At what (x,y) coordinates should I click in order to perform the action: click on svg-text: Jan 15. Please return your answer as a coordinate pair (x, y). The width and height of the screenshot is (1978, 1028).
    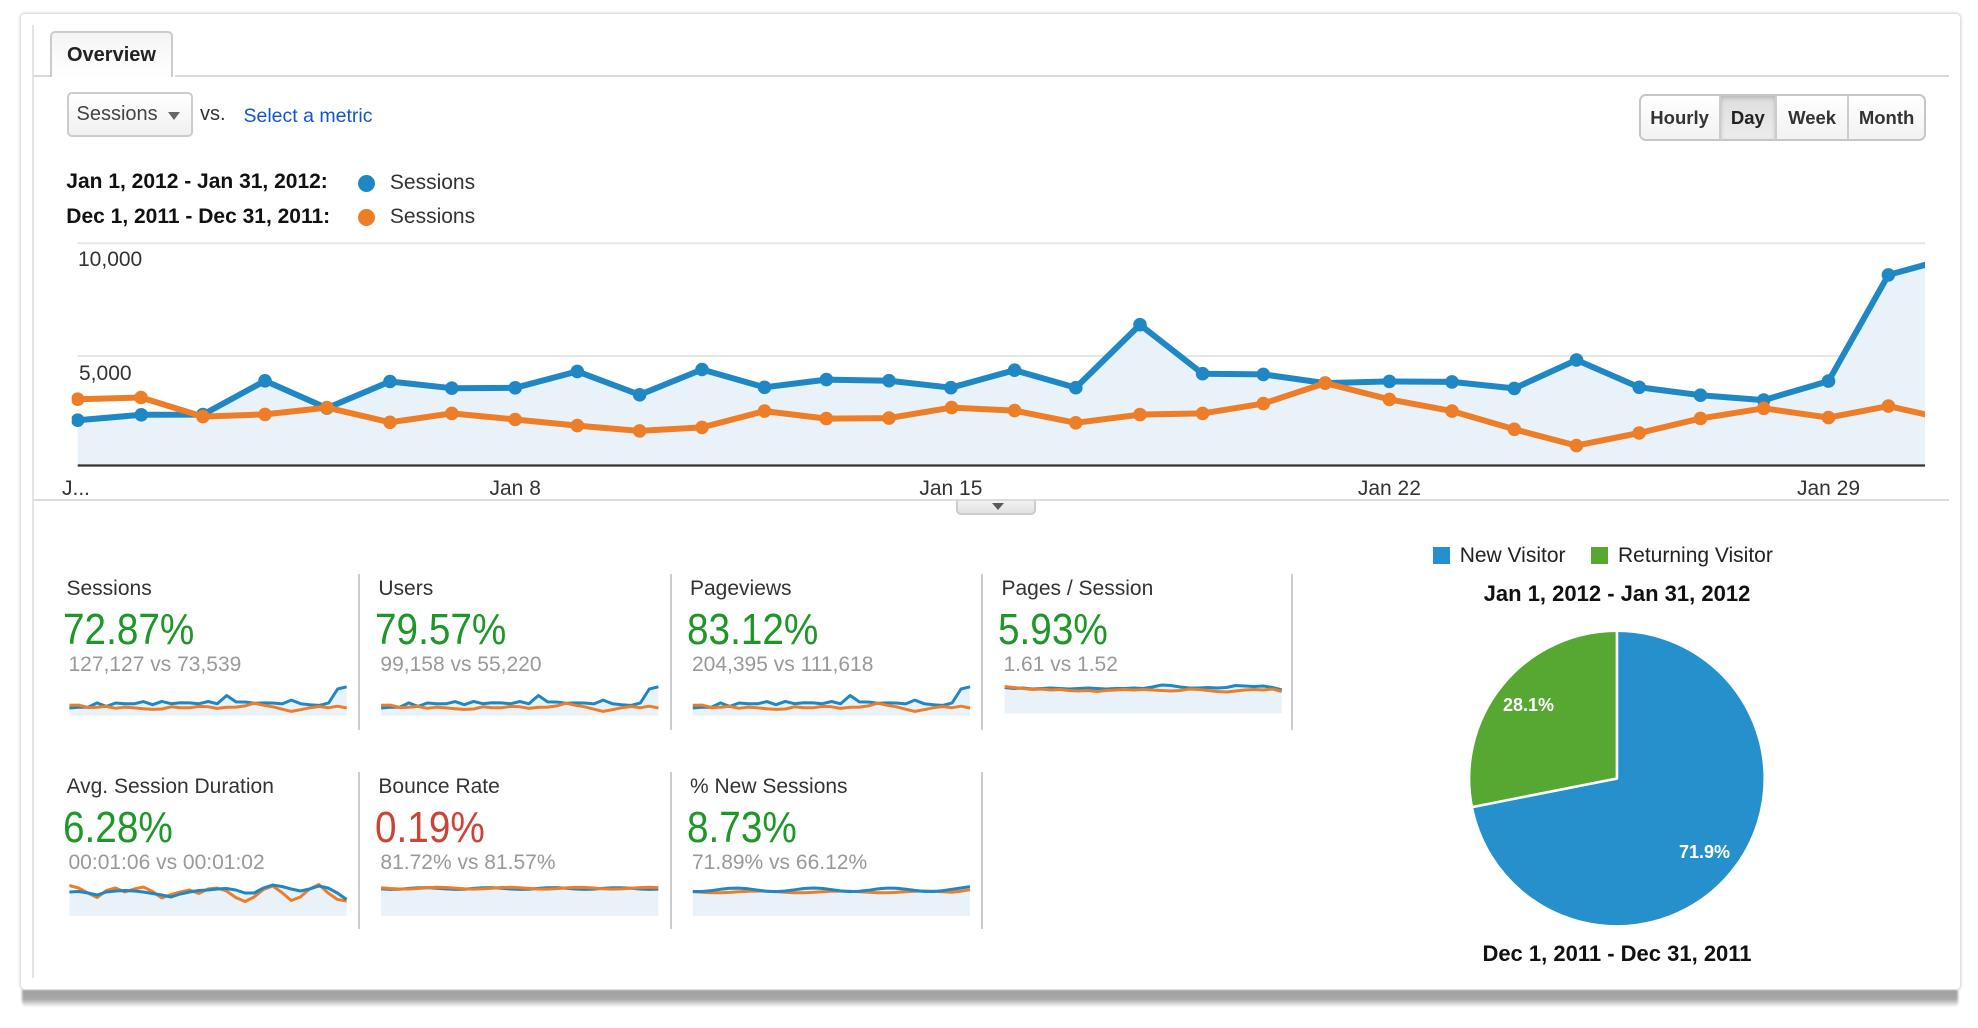
    Looking at the image, I should click on (950, 488).